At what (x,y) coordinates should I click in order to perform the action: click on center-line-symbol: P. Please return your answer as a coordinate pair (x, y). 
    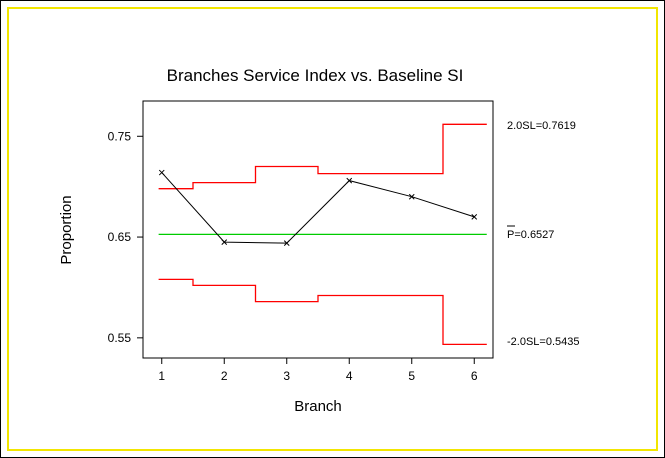
    Looking at the image, I should click on (510, 235).